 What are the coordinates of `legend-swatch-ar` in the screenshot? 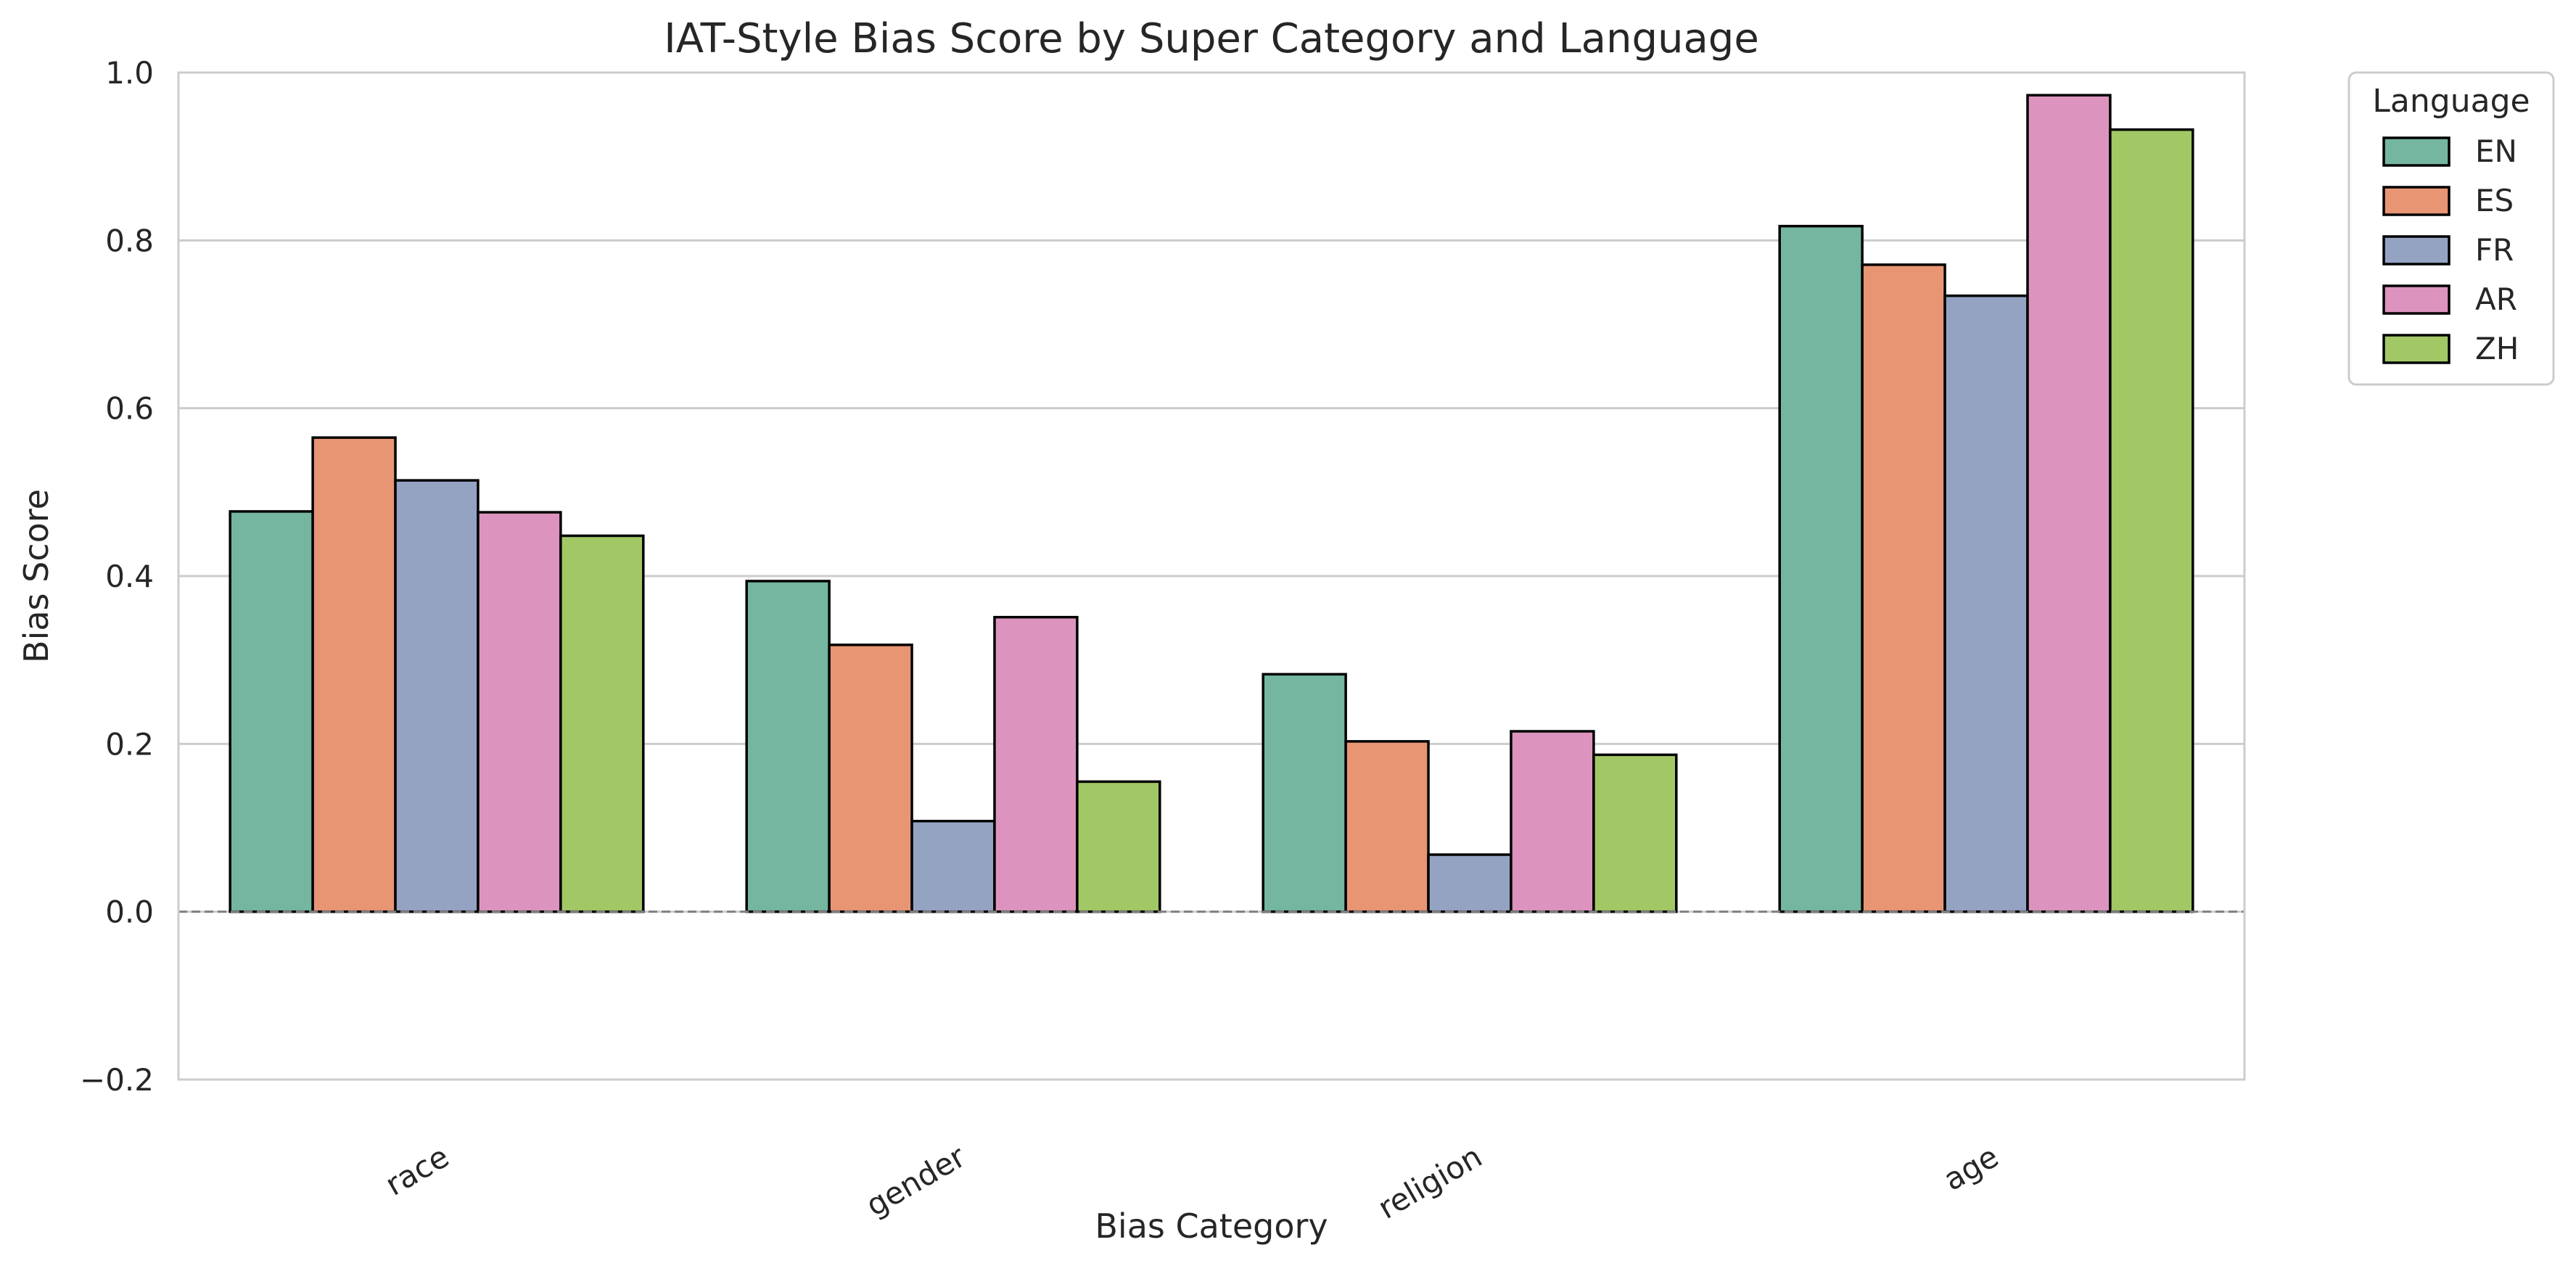 It's located at (2416, 299).